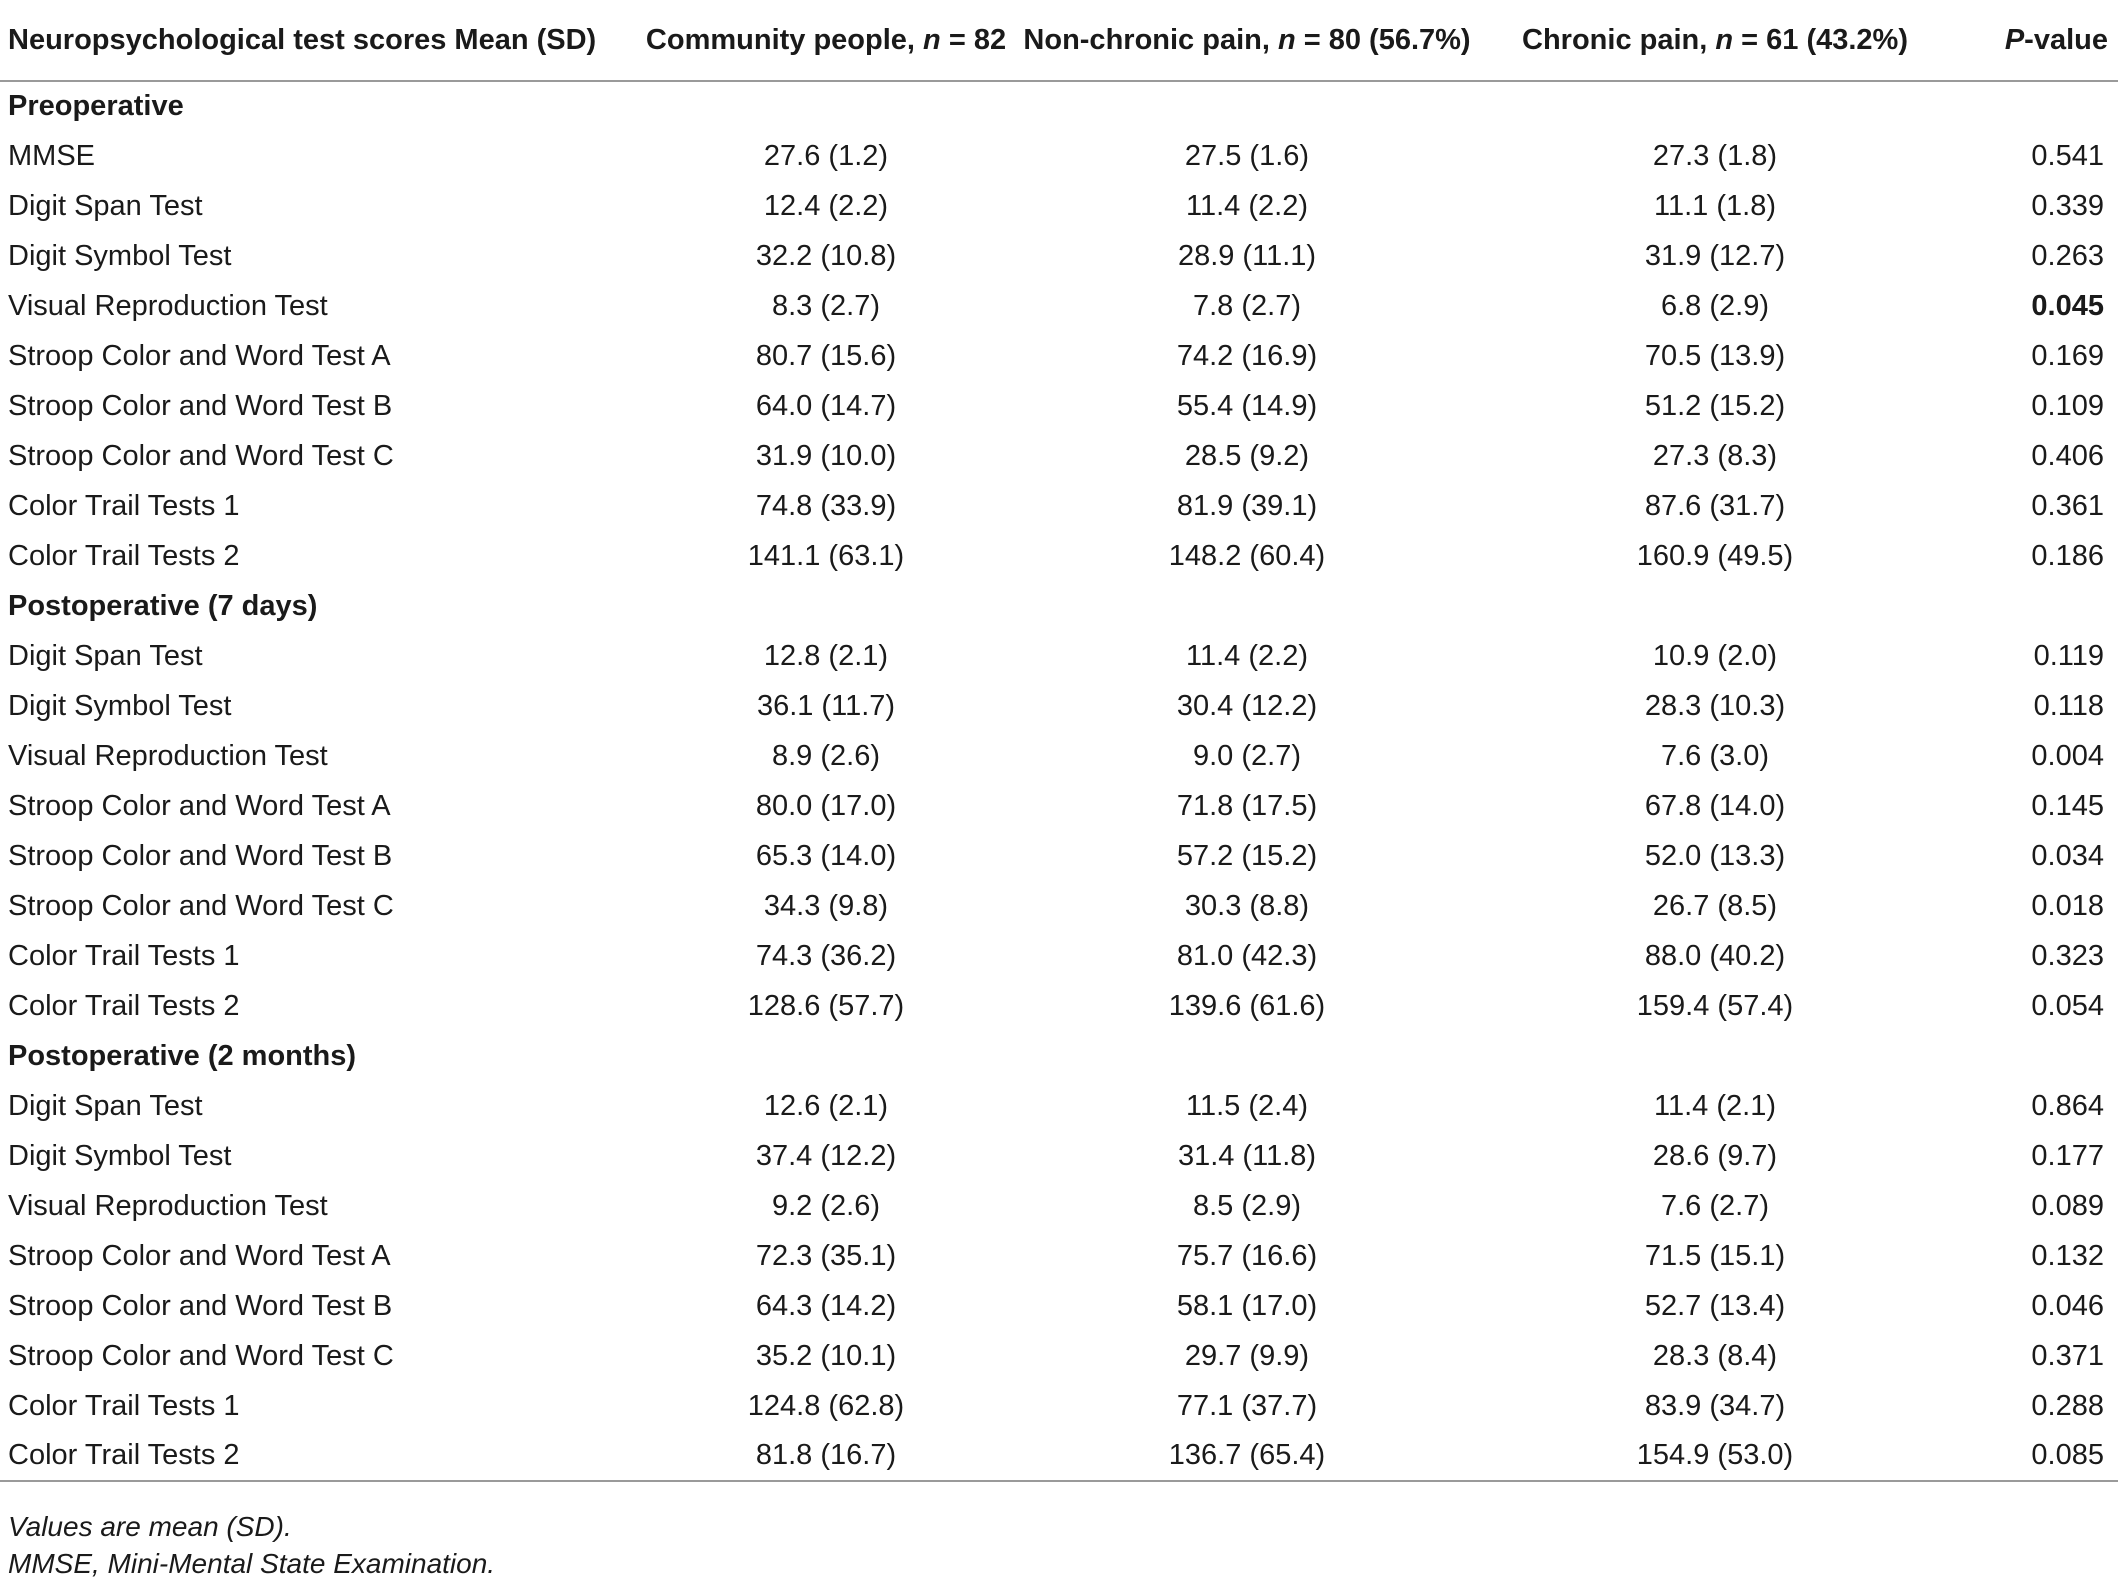 This screenshot has height=1582, width=2118. Describe the element at coordinates (826, 555) in the screenshot. I see `community-cell: 141.1 (63.1)` at that location.